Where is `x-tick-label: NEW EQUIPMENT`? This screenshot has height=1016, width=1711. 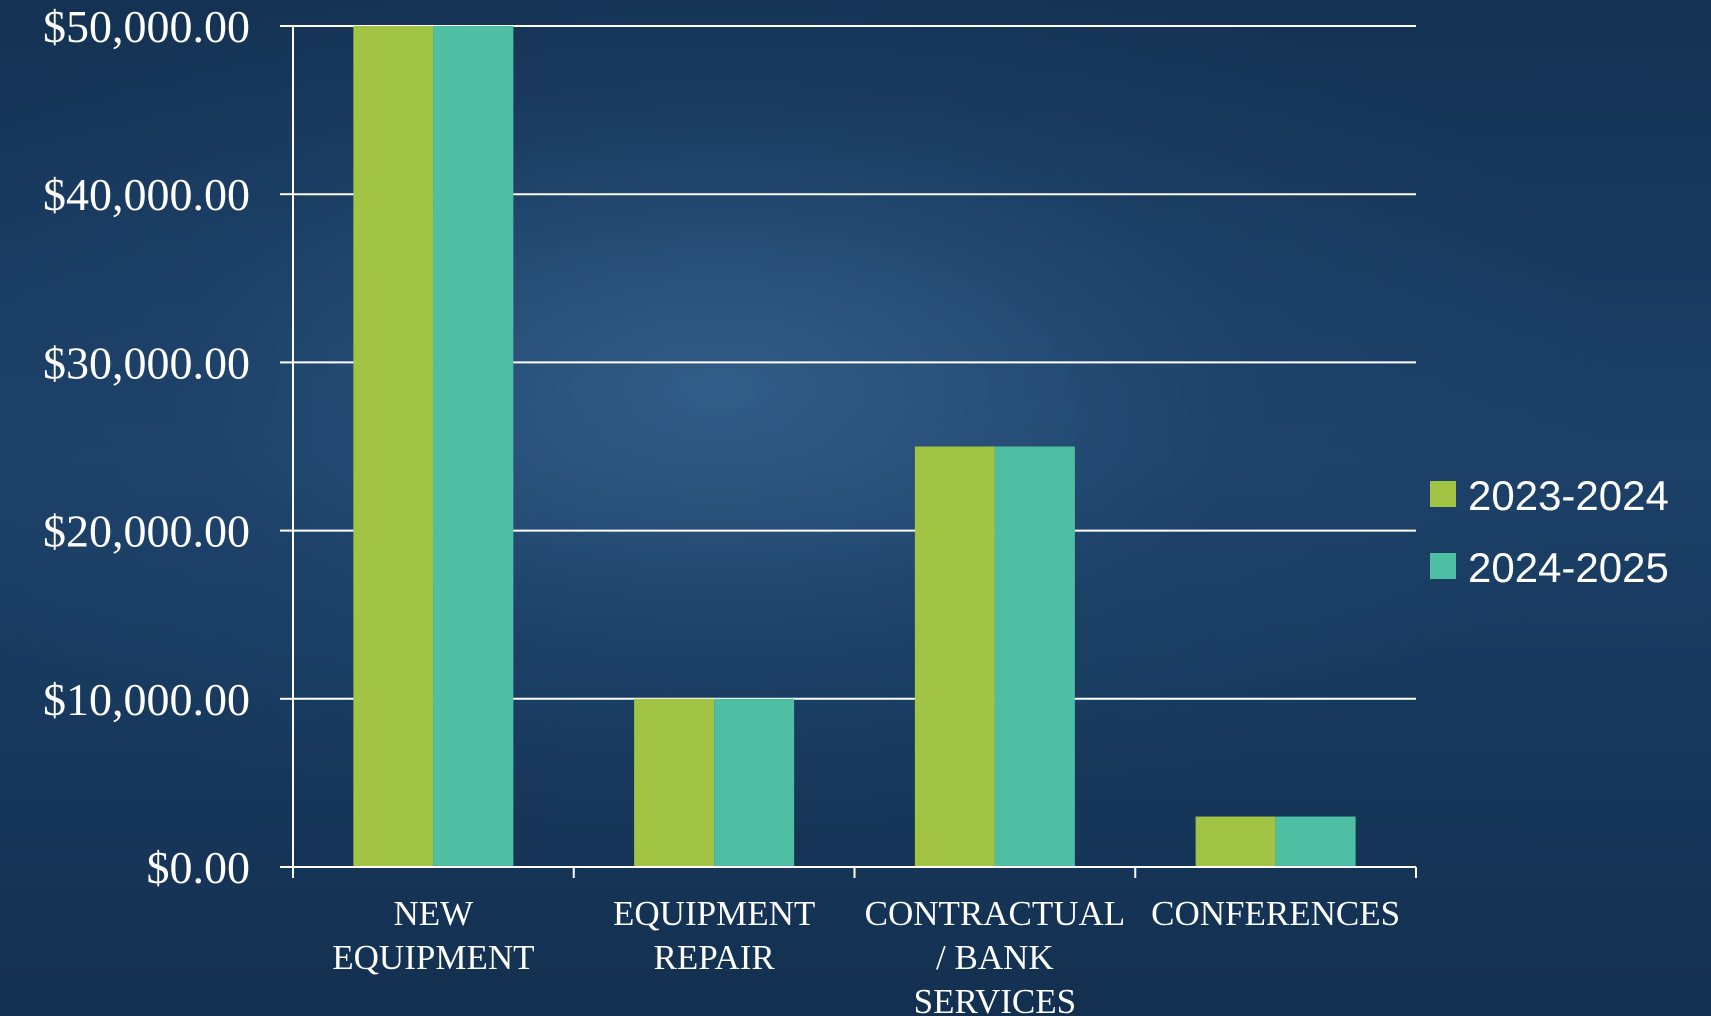 x-tick-label: NEW EQUIPMENT is located at coordinates (433, 935).